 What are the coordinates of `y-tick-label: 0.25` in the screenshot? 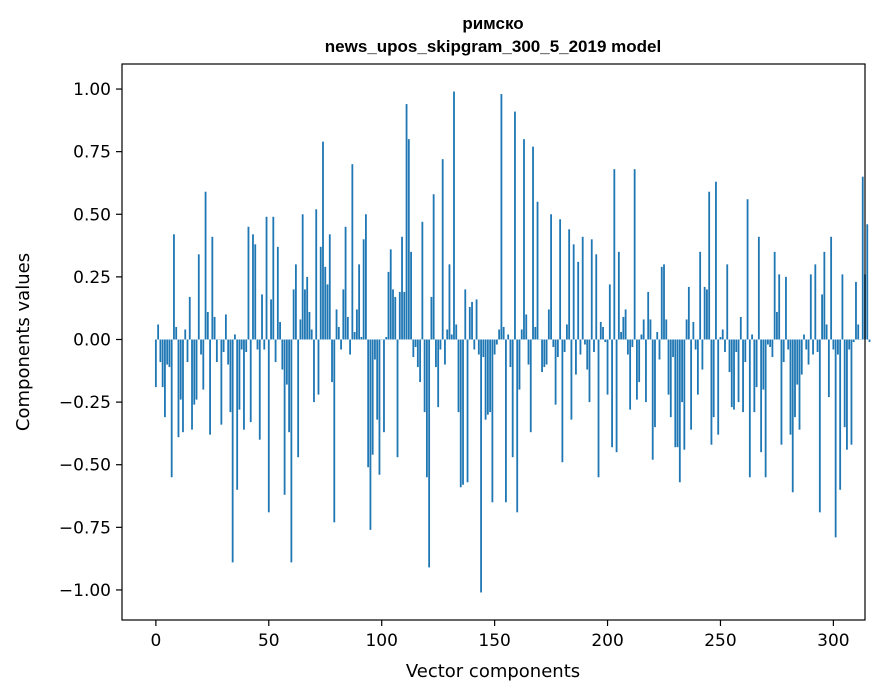 It's located at (92, 278).